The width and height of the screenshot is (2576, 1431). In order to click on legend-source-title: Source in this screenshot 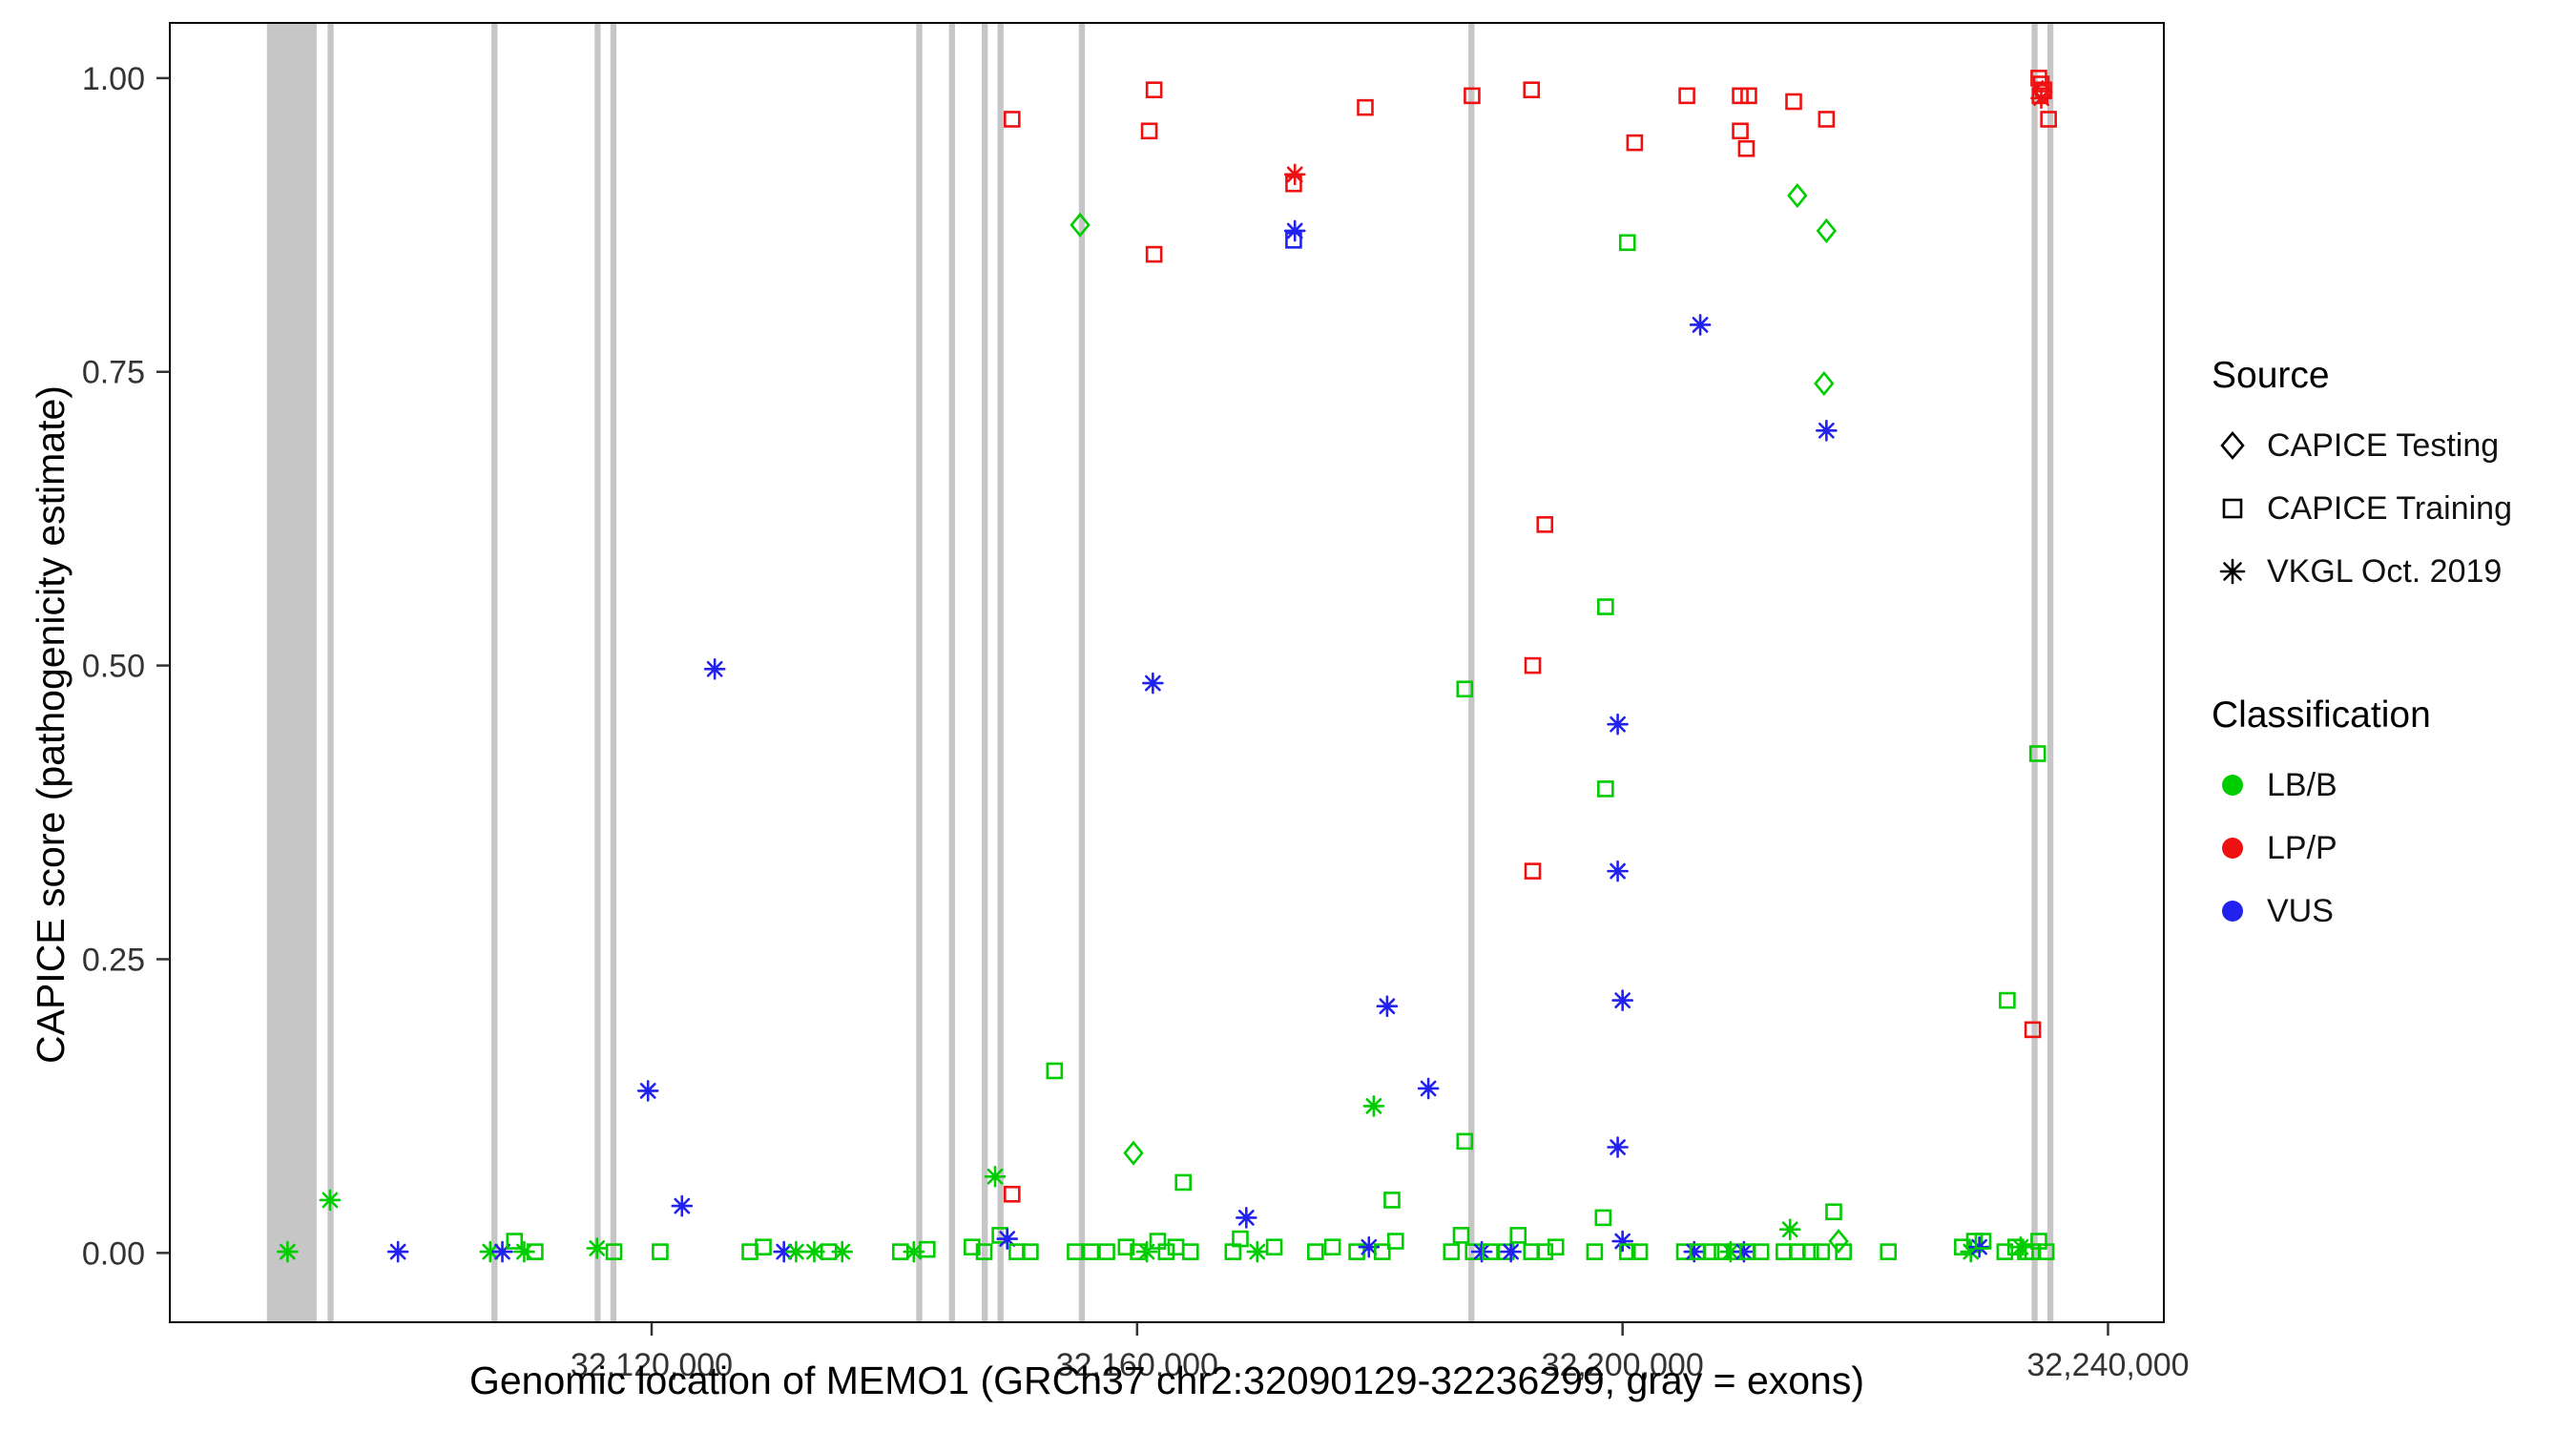, I will do `click(2271, 375)`.